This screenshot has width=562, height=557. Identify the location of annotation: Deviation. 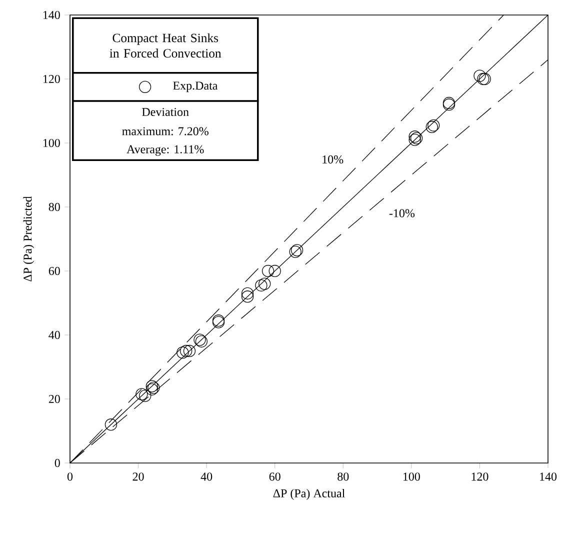
(165, 112).